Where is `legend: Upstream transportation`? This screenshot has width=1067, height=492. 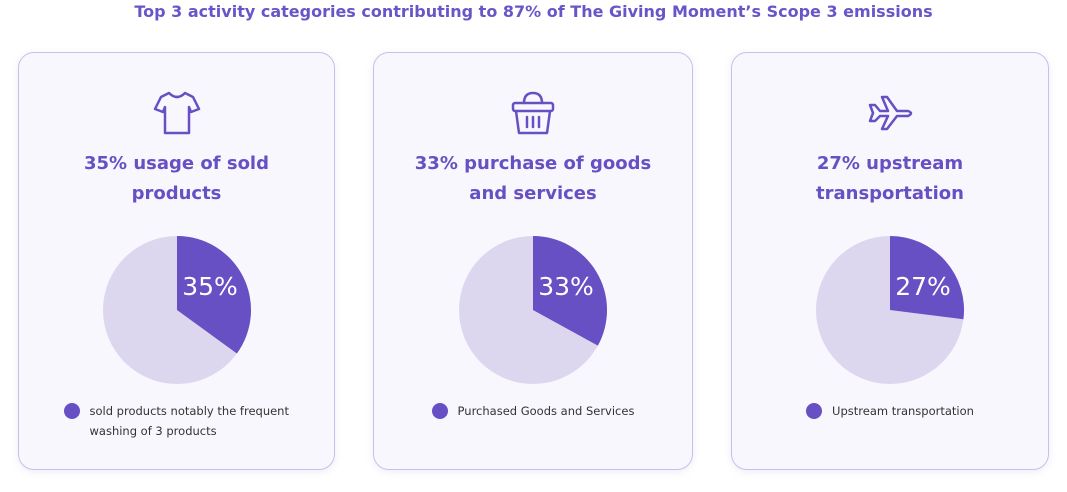 legend: Upstream transportation is located at coordinates (890, 412).